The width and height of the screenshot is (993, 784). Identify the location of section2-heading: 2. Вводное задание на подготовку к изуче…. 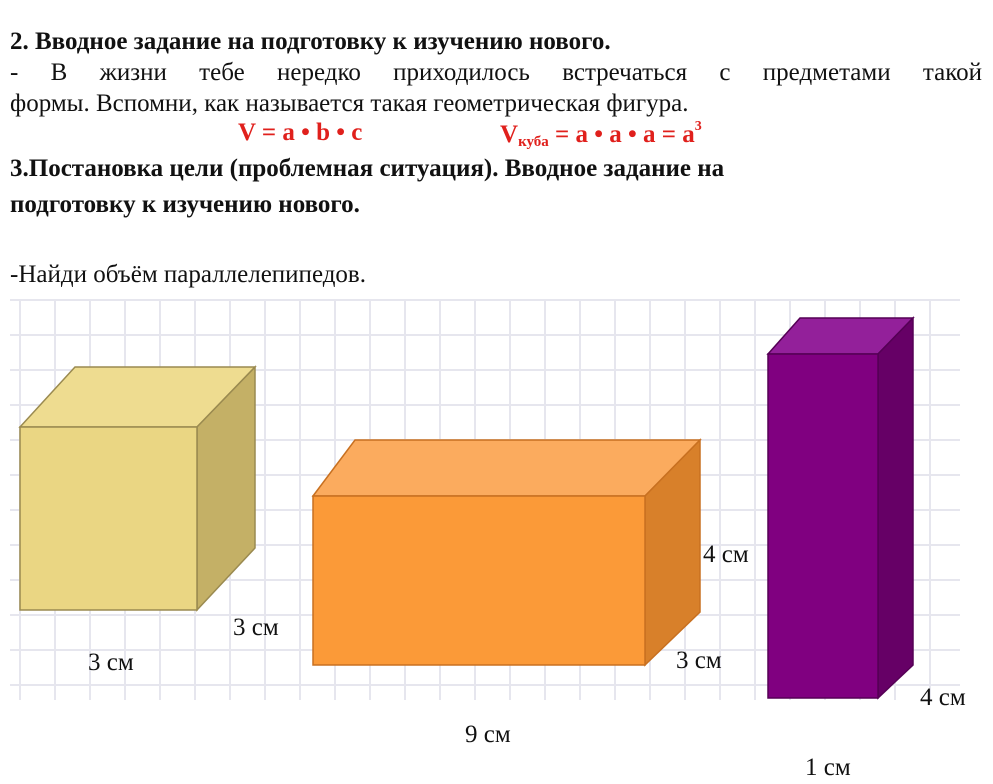
(310, 41).